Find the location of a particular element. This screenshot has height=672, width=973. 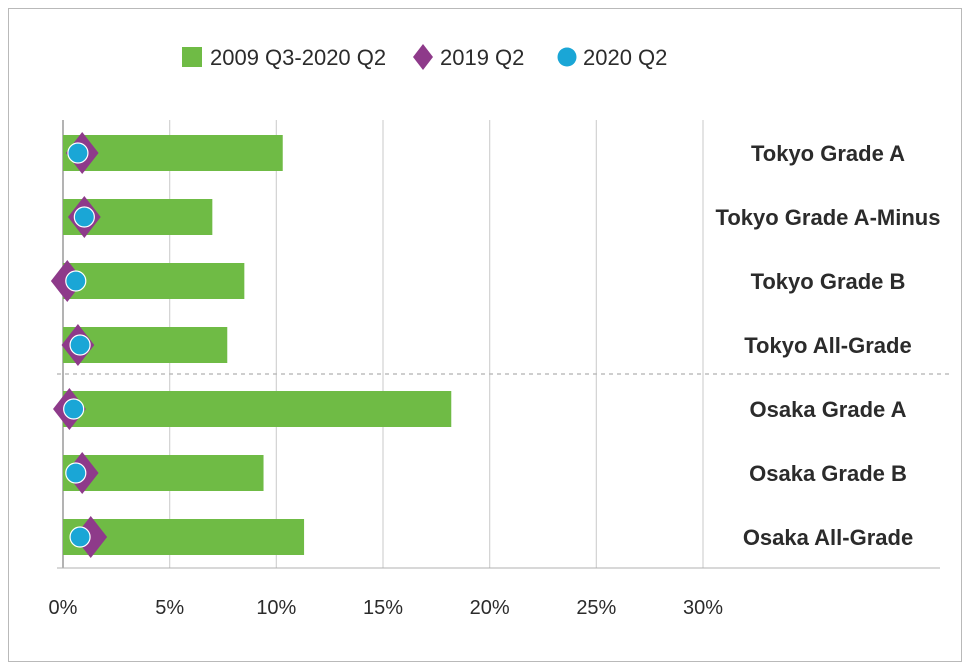

x-tick-label: 30% is located at coordinates (703, 608).